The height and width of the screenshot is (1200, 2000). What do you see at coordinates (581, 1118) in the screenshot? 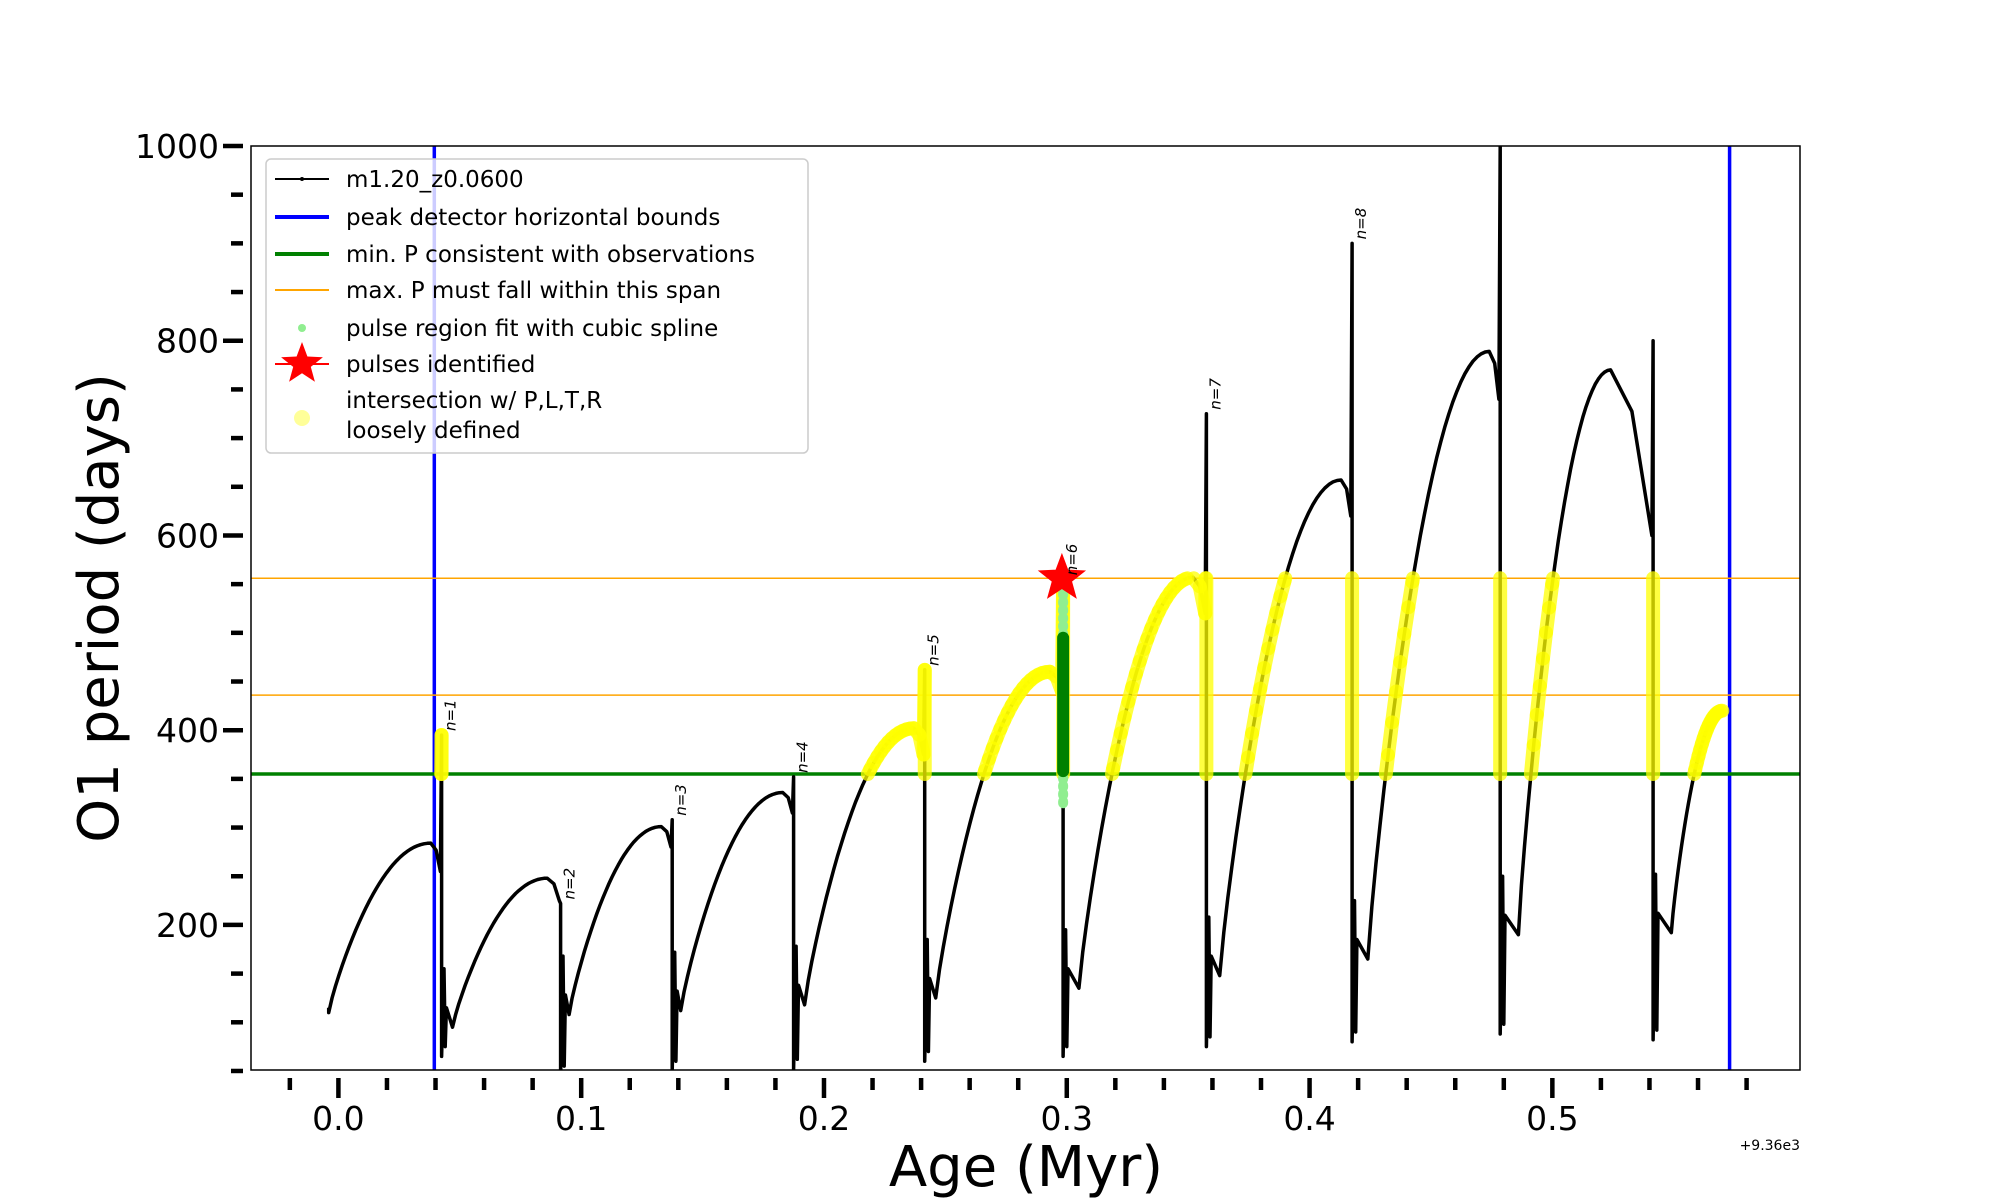
I see `x-tick-label: 0.1` at bounding box center [581, 1118].